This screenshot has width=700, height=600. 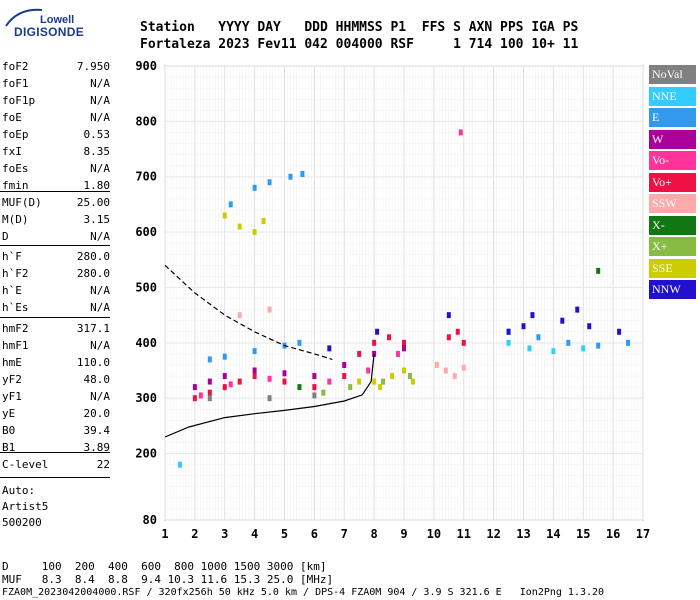 I want to click on param-row-hmf2: hmF2 317.1, so click(x=56, y=331).